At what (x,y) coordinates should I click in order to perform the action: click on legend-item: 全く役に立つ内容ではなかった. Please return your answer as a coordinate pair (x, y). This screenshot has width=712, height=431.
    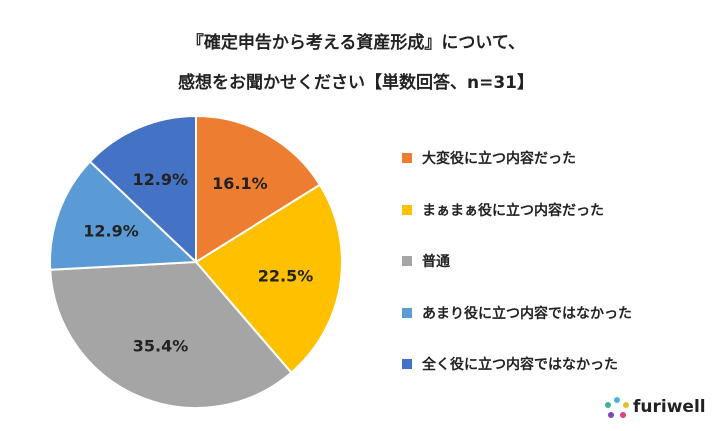
    Looking at the image, I should click on (510, 364).